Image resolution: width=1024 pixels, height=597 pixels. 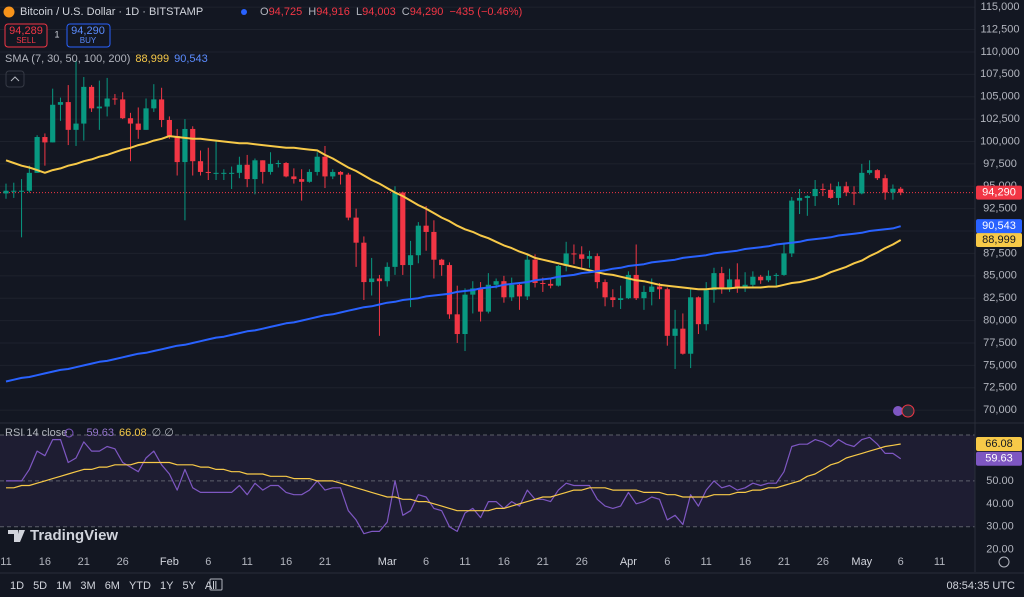 What do you see at coordinates (1000, 209) in the screenshot?
I see `y-tick-label: 92,500` at bounding box center [1000, 209].